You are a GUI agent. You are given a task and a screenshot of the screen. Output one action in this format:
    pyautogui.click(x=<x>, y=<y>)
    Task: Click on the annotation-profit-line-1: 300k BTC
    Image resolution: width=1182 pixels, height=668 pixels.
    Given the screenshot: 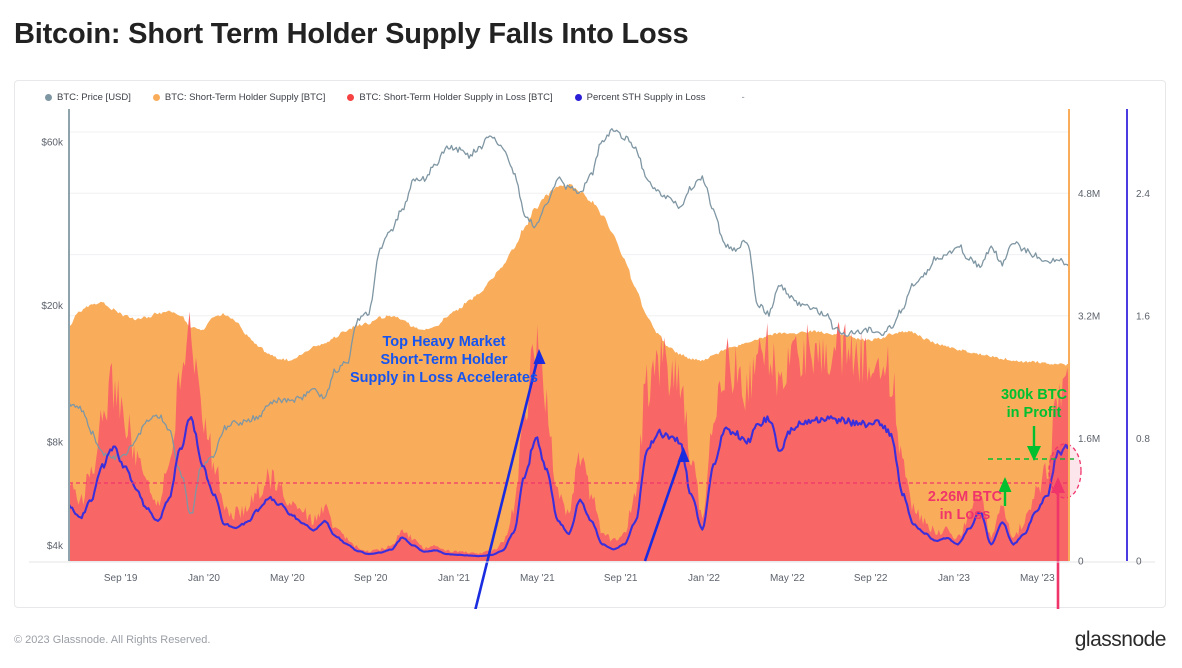 What is the action you would take?
    pyautogui.click(x=1034, y=395)
    